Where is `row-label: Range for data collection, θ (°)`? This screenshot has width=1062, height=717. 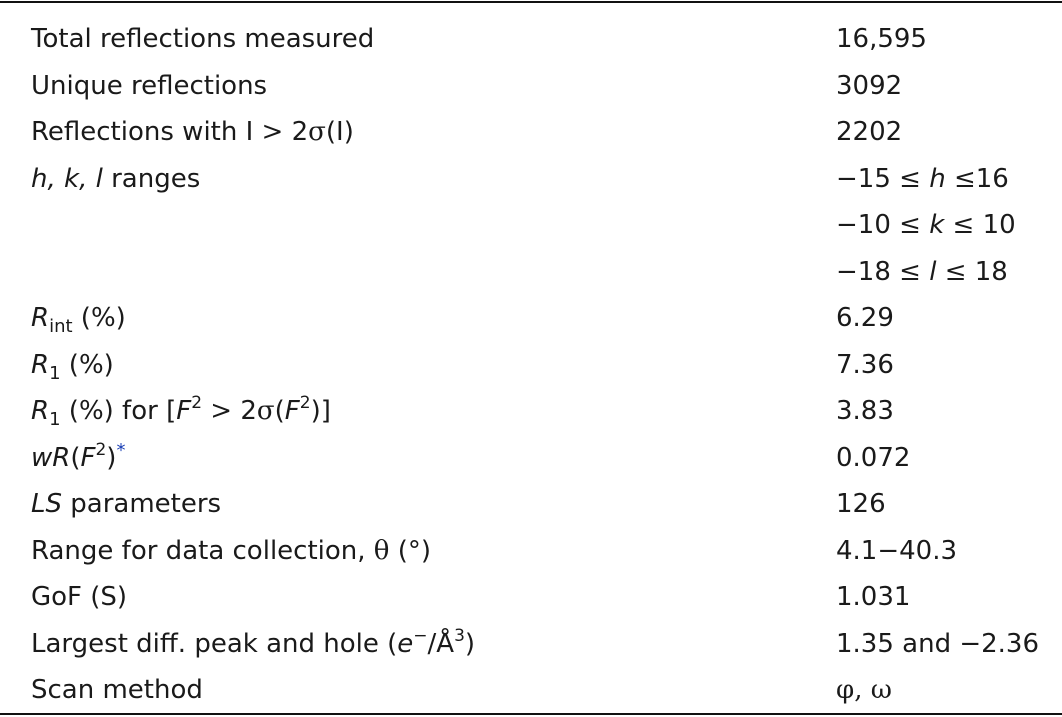
row-label: Range for data collection, θ (°) is located at coordinates (231, 550).